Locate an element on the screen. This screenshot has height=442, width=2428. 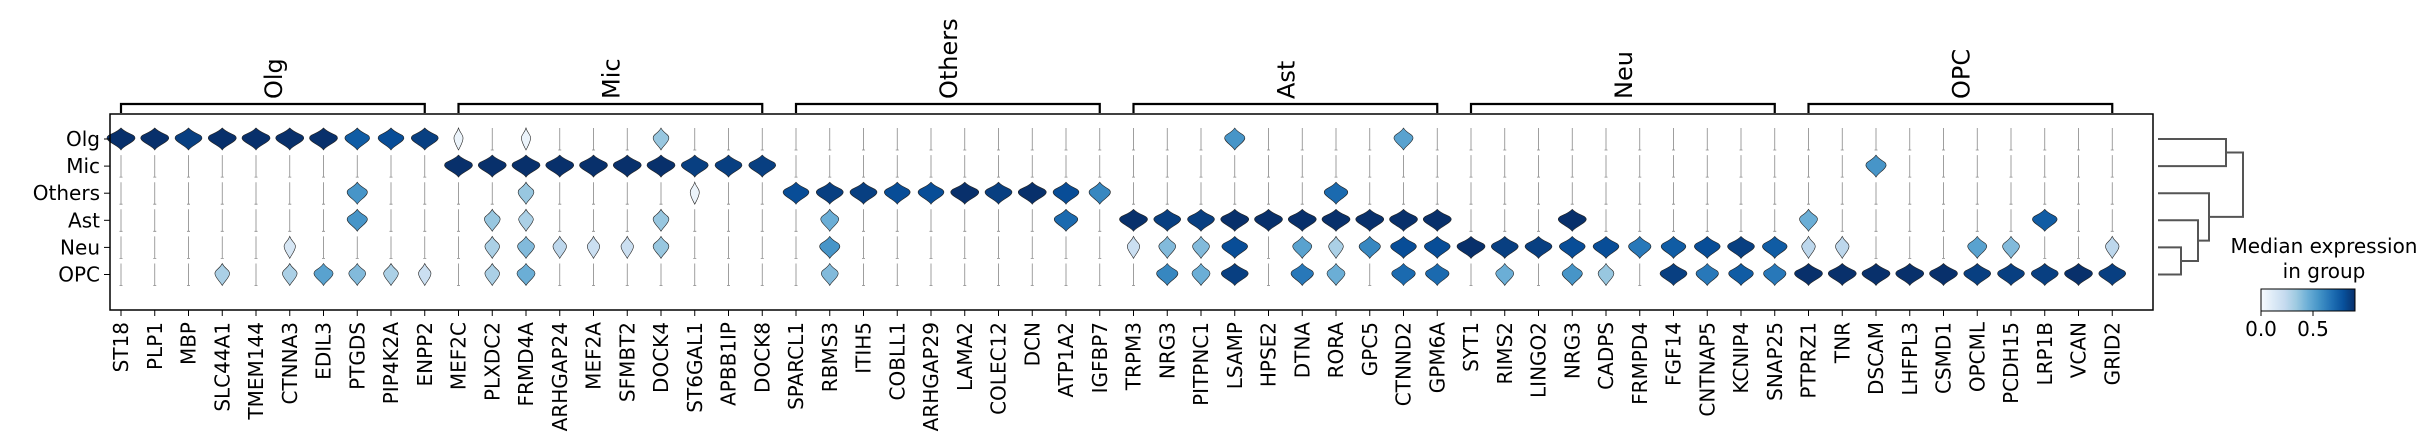
gene-label: LRP1B is located at coordinates (2045, 354).